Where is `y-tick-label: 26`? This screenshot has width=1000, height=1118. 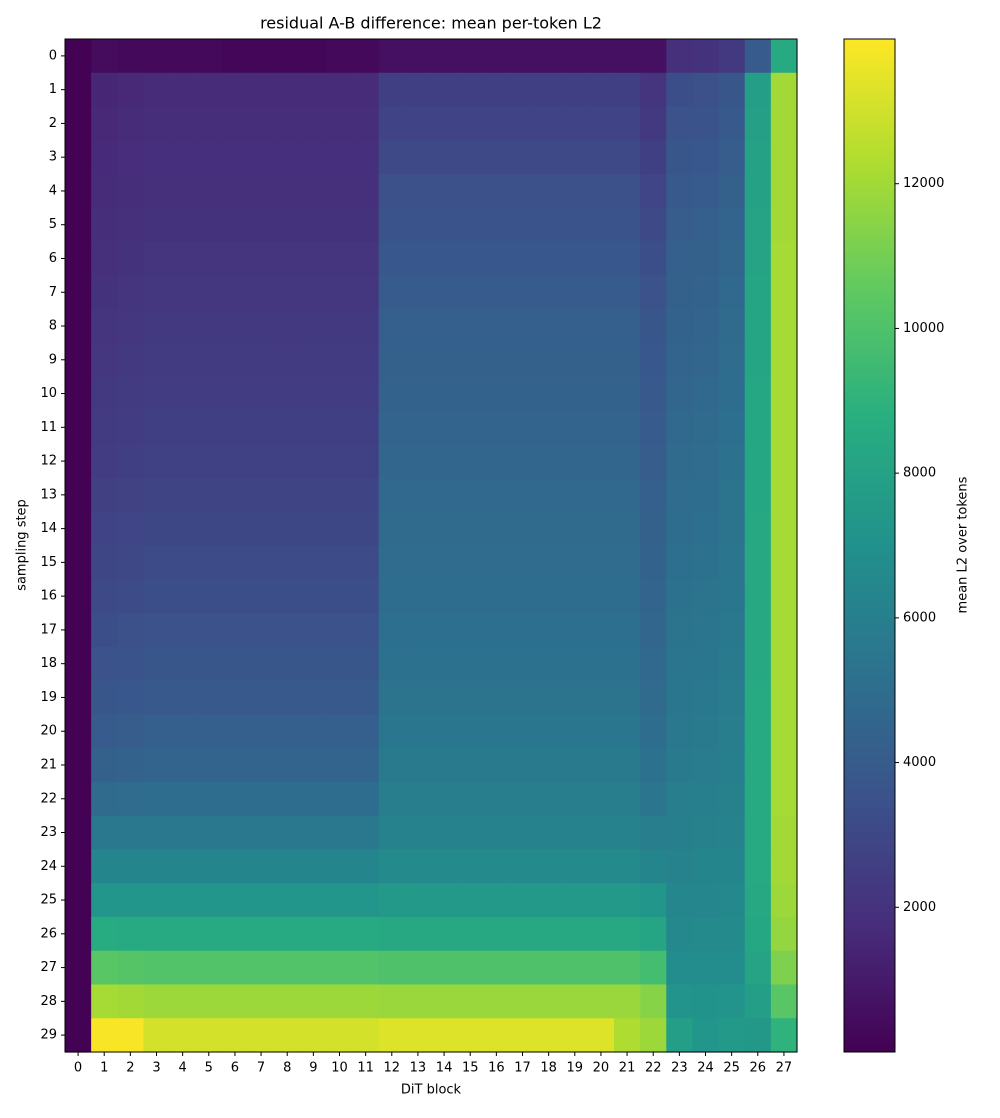
y-tick-label: 26 is located at coordinates (48, 933).